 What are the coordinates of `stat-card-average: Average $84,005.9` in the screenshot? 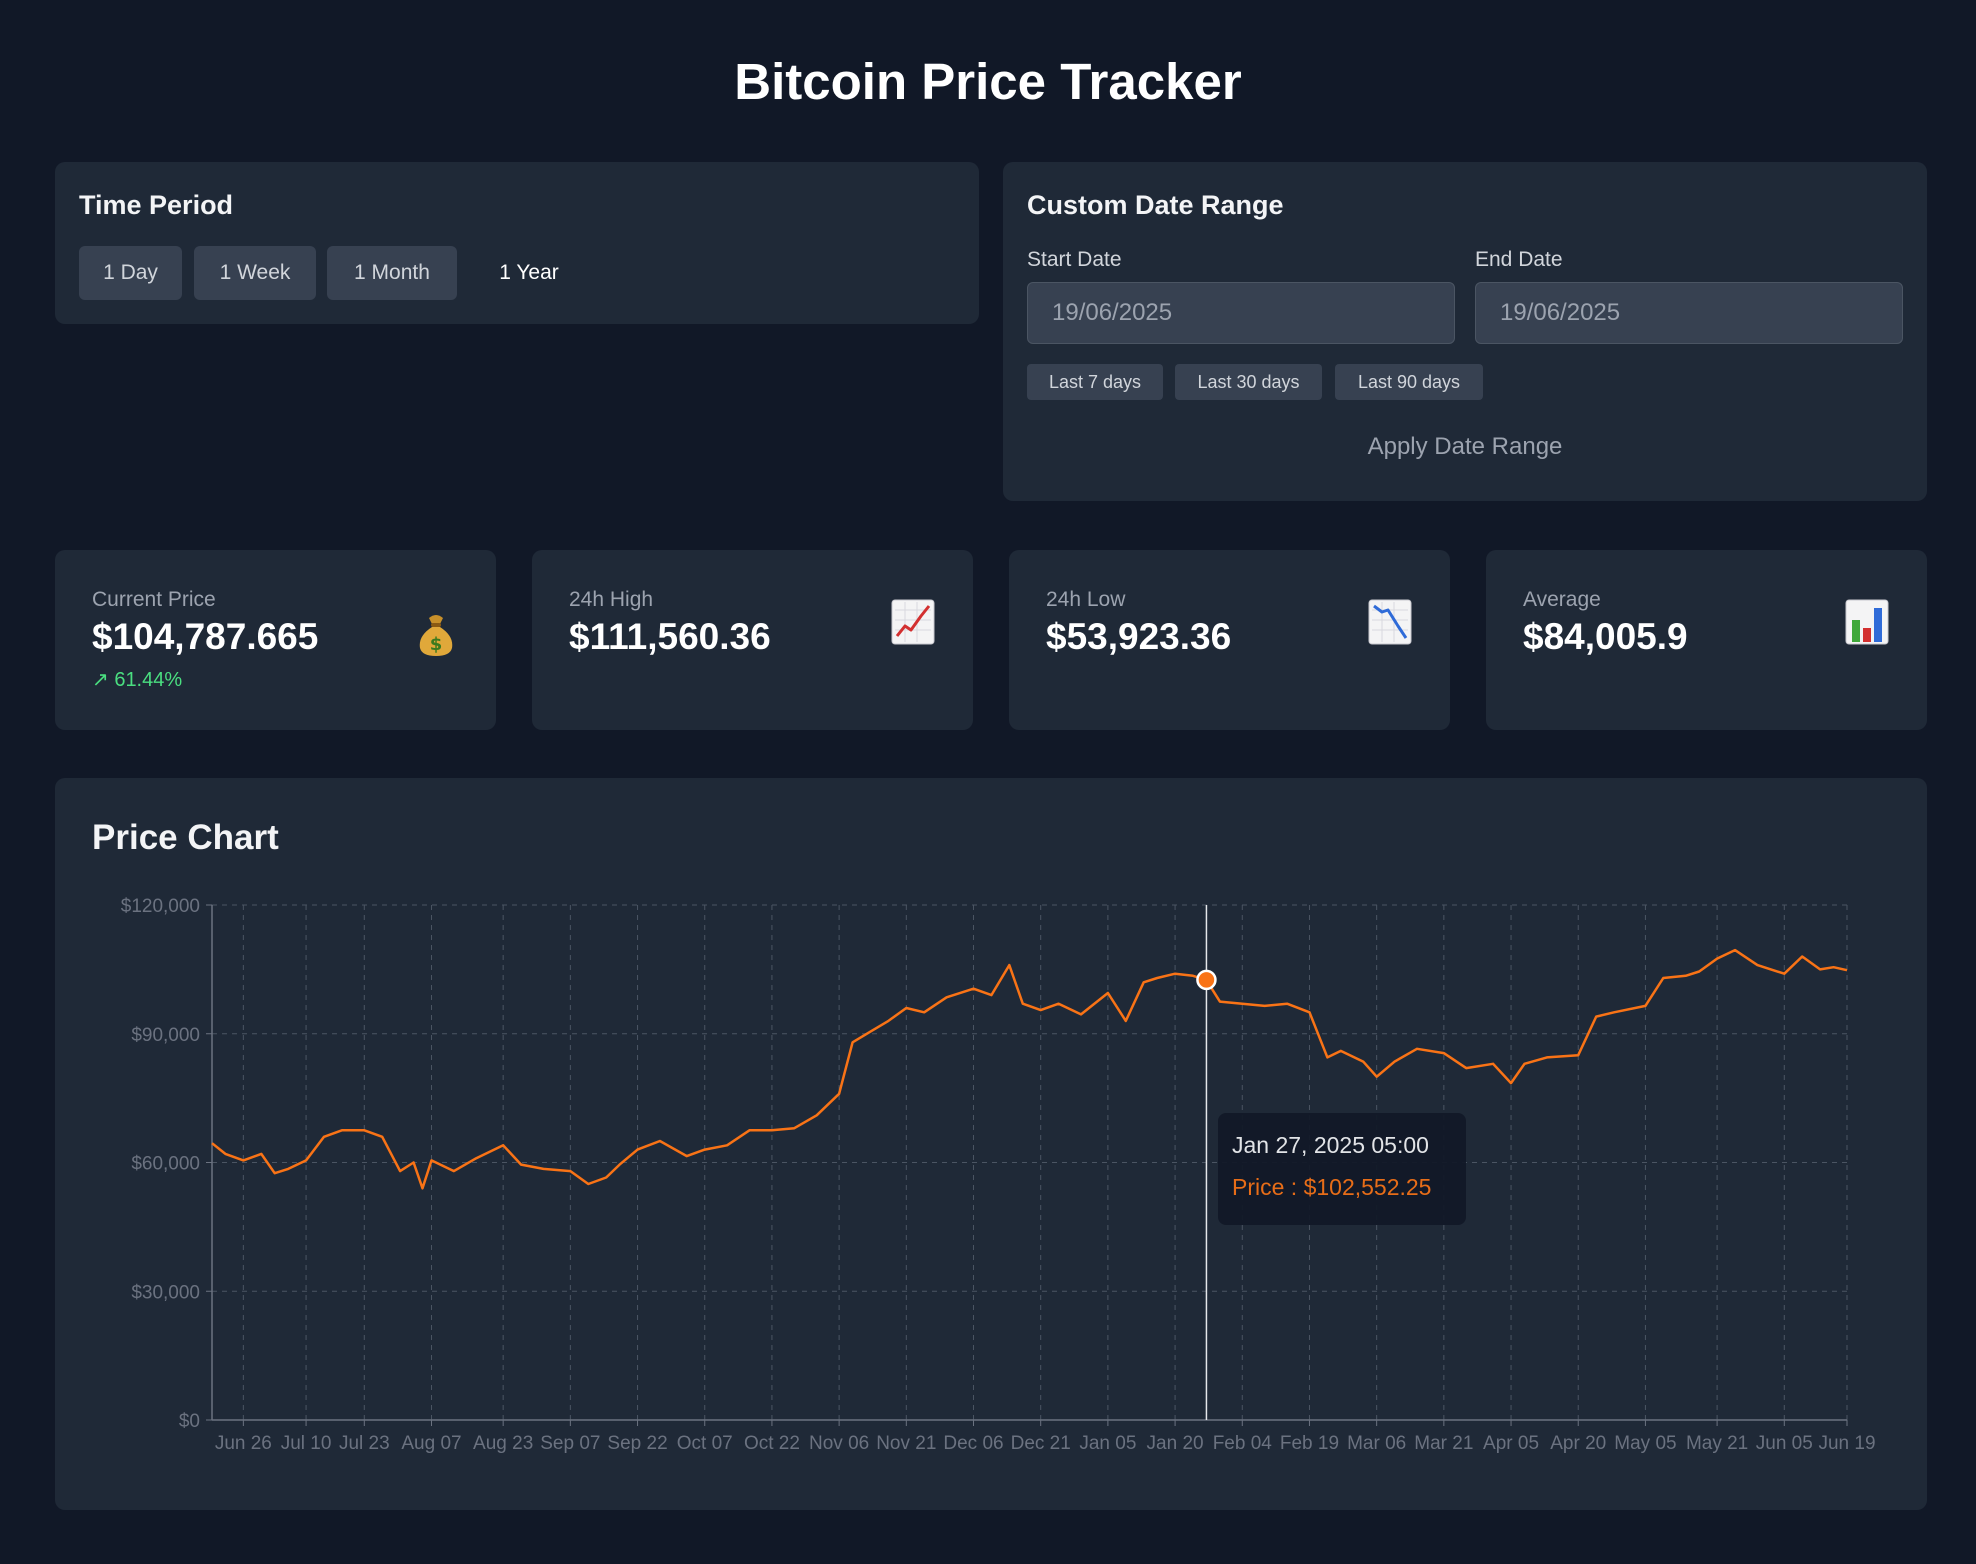 It's located at (1706, 640).